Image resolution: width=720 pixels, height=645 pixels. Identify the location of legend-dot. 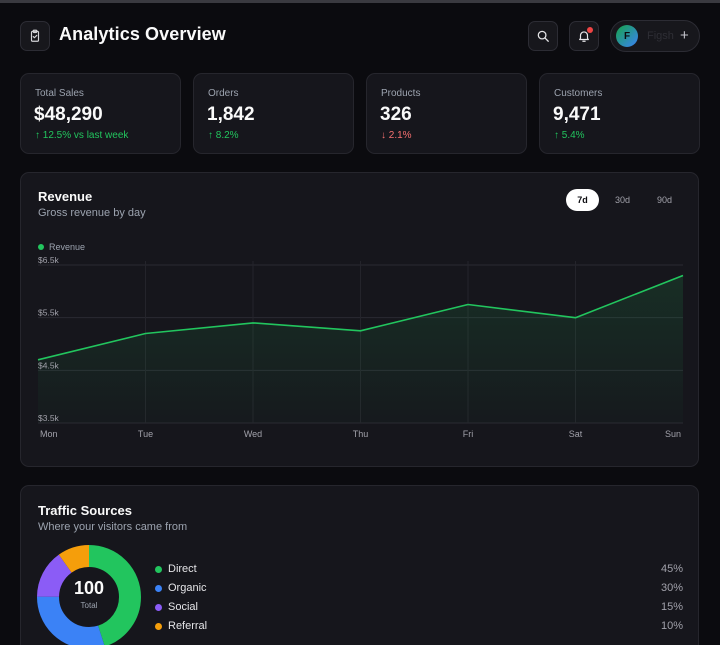
(41, 247).